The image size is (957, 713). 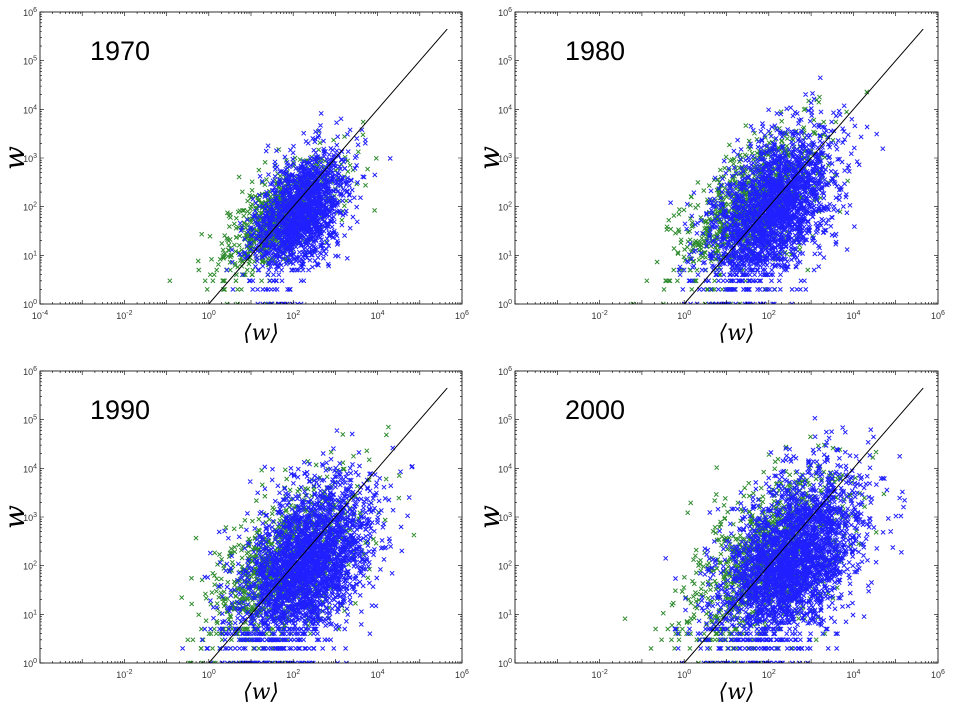 What do you see at coordinates (40, 315) in the screenshot?
I see `x-tick-label: 10⁻⁴` at bounding box center [40, 315].